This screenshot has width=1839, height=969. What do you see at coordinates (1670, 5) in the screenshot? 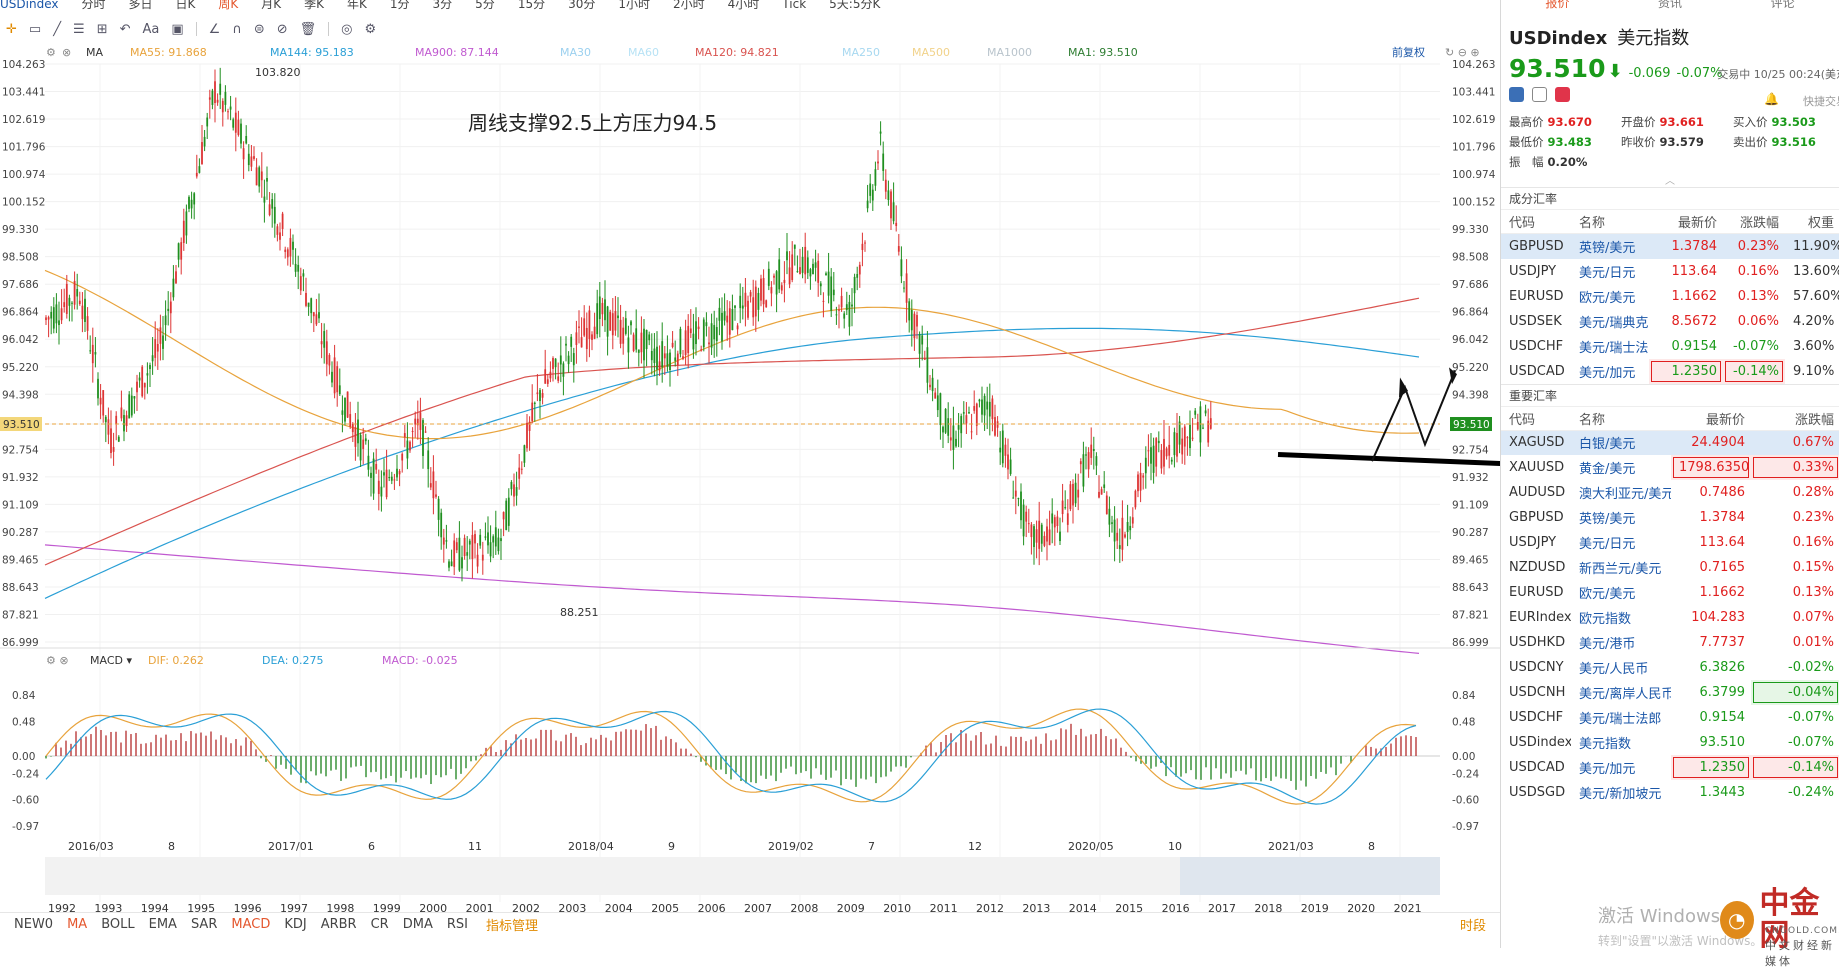
I see `panel-tab: 资讯` at bounding box center [1670, 5].